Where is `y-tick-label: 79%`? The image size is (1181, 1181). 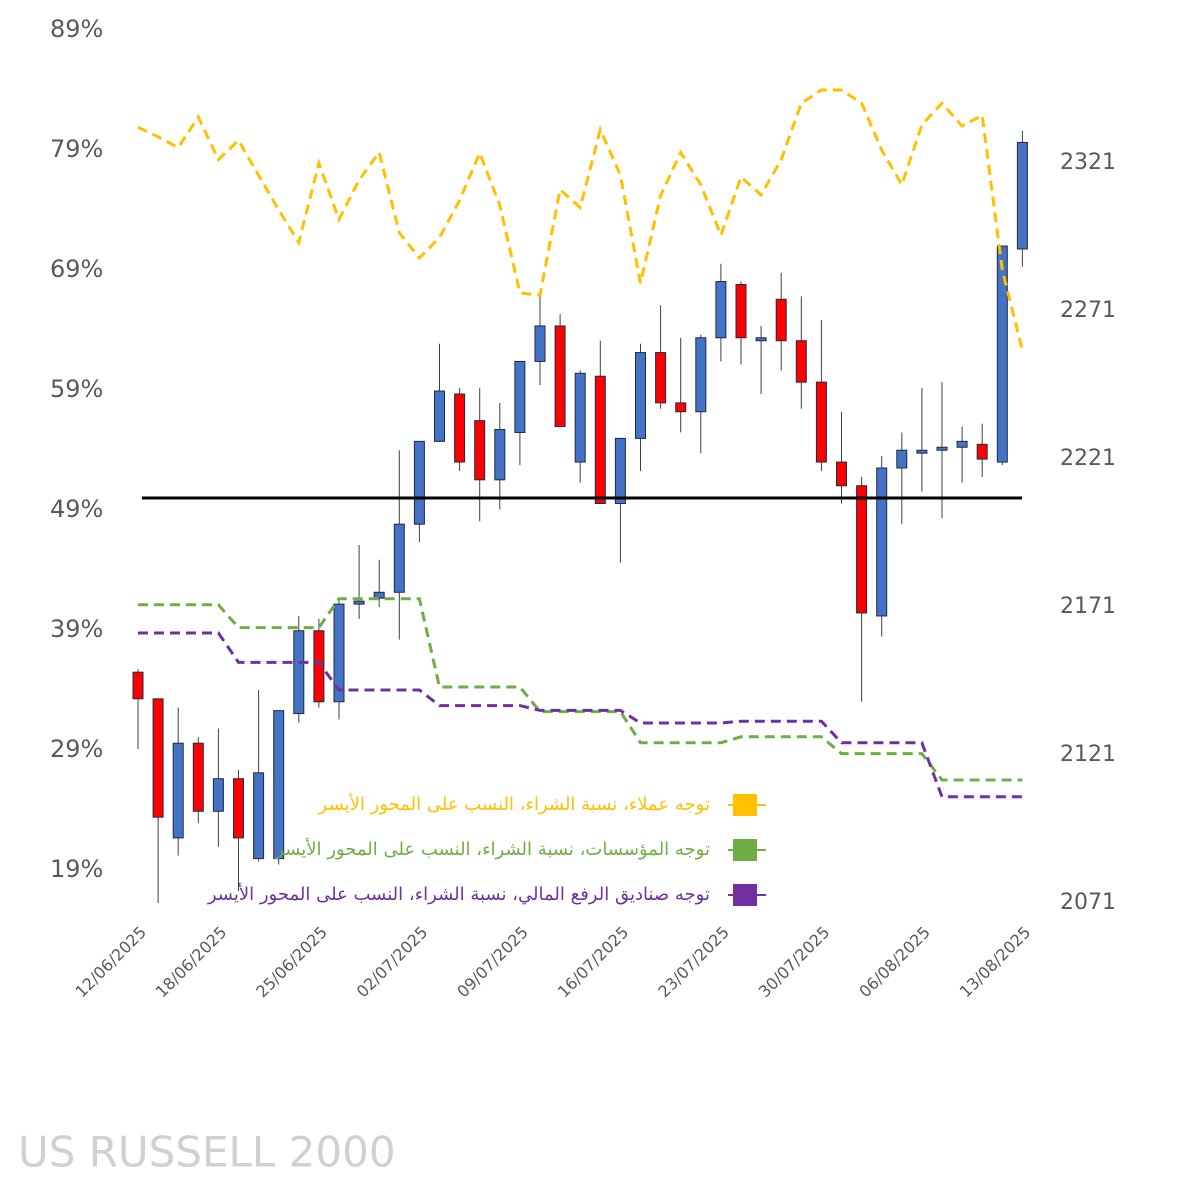 y-tick-label: 79% is located at coordinates (76, 149).